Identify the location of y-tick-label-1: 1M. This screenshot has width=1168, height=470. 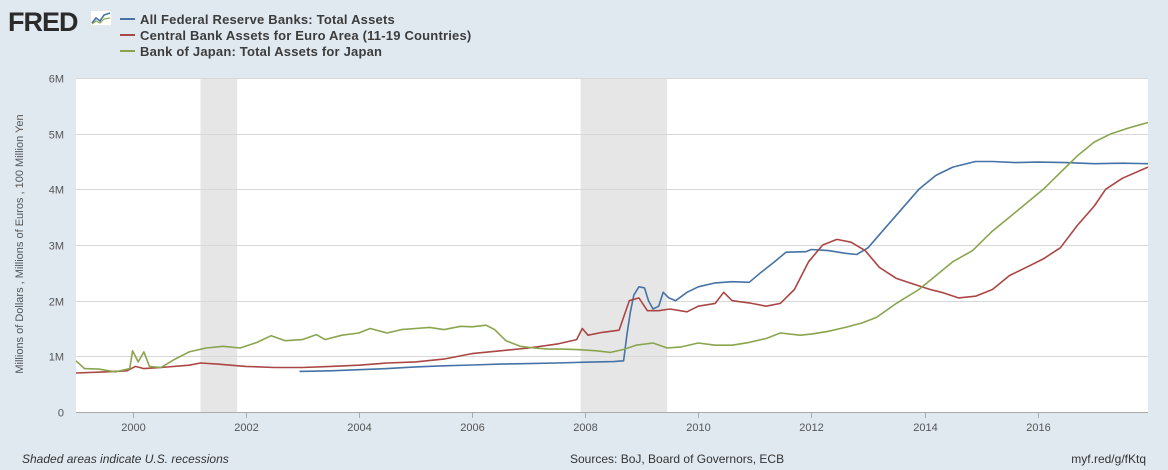
(56, 358).